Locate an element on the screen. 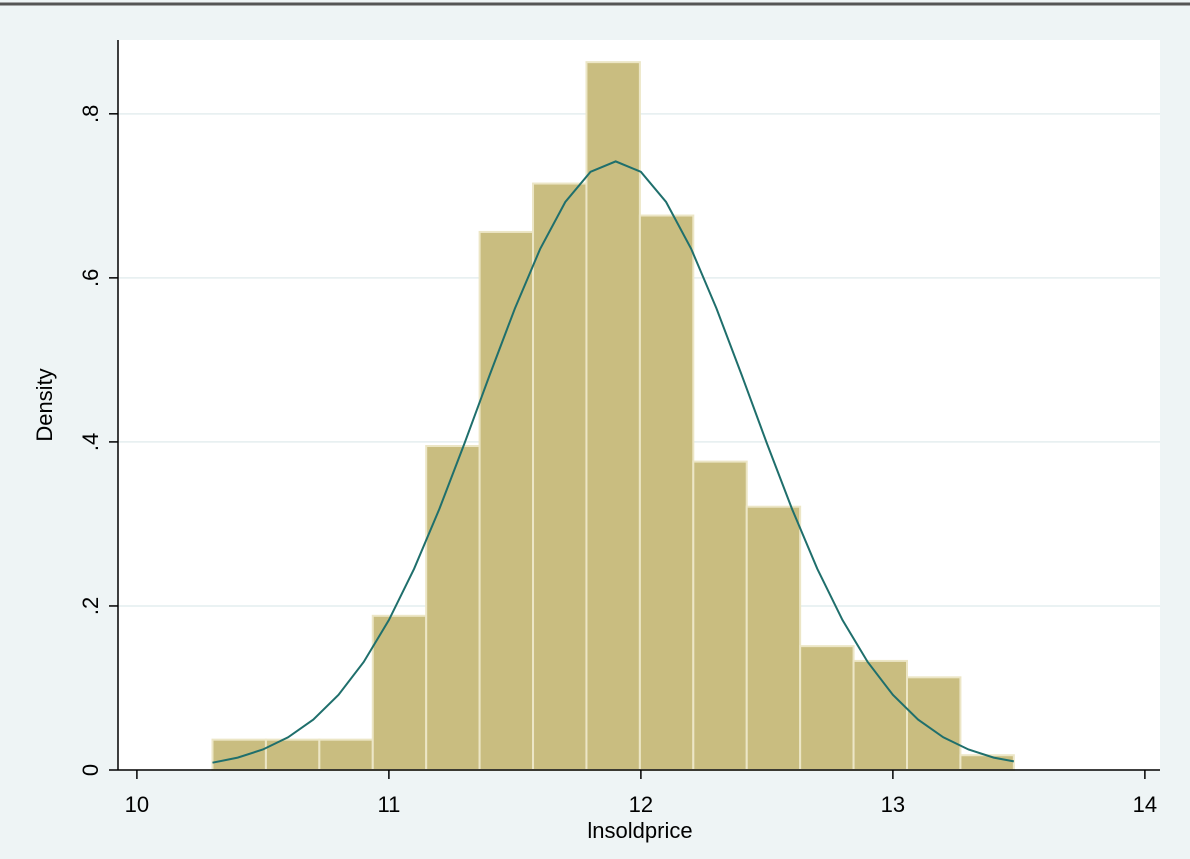  x-tick-label: 11 is located at coordinates (388, 804).